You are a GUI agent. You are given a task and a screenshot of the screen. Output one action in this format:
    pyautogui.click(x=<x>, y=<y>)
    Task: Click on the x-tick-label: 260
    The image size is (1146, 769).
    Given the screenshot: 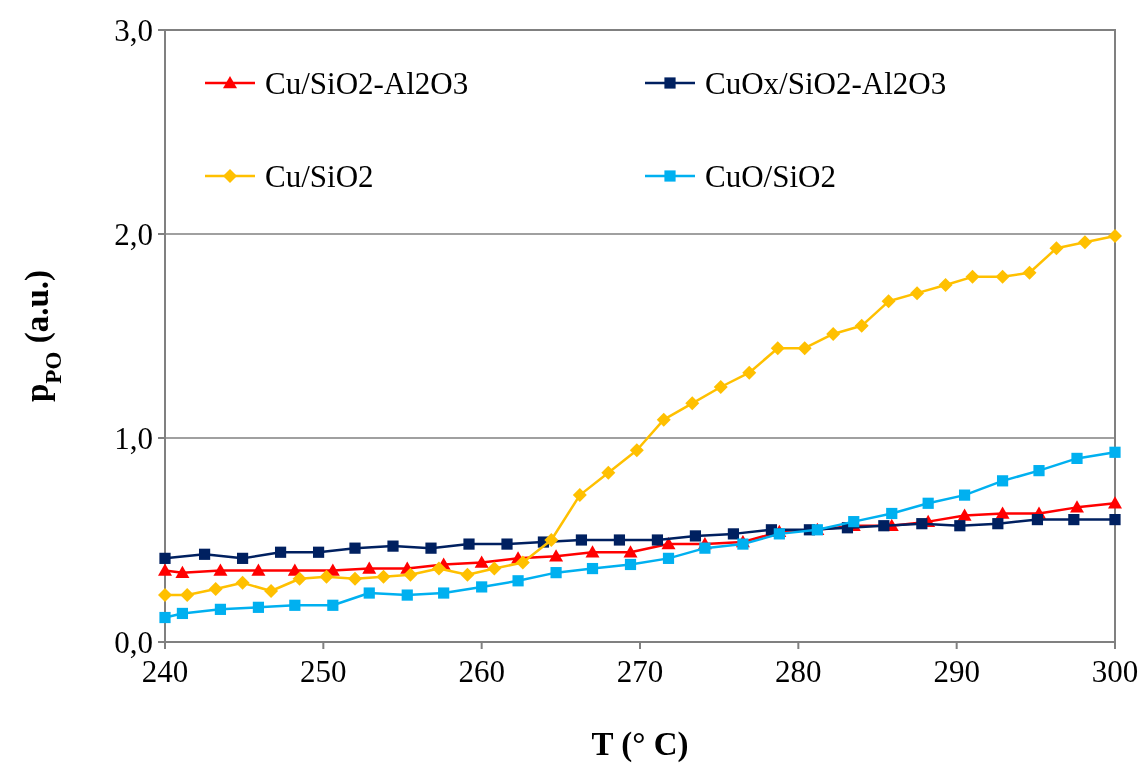 What is the action you would take?
    pyautogui.click(x=481, y=671)
    